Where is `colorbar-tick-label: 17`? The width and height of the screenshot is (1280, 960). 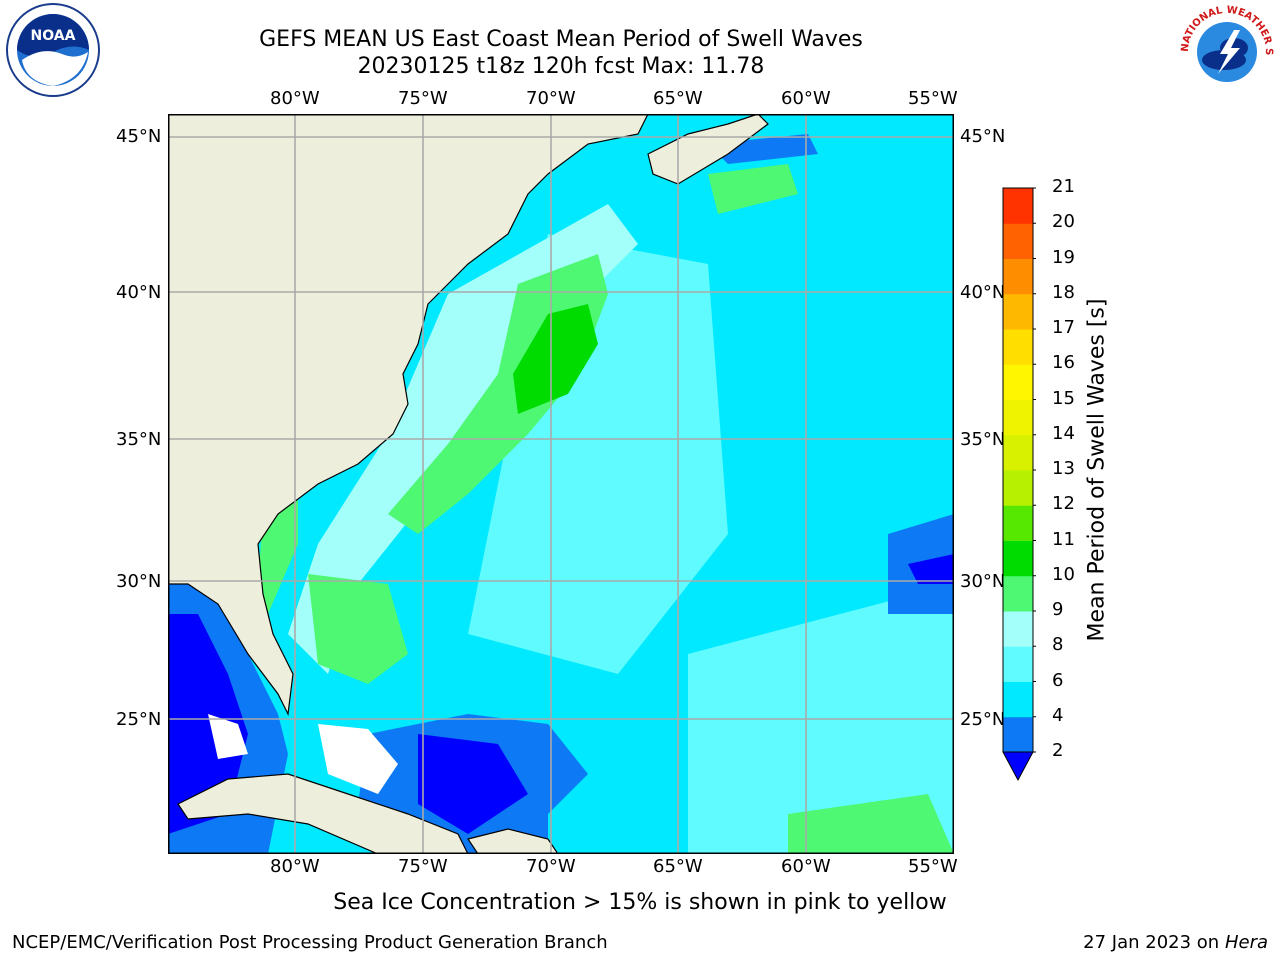
colorbar-tick-label: 17 is located at coordinates (1063, 327).